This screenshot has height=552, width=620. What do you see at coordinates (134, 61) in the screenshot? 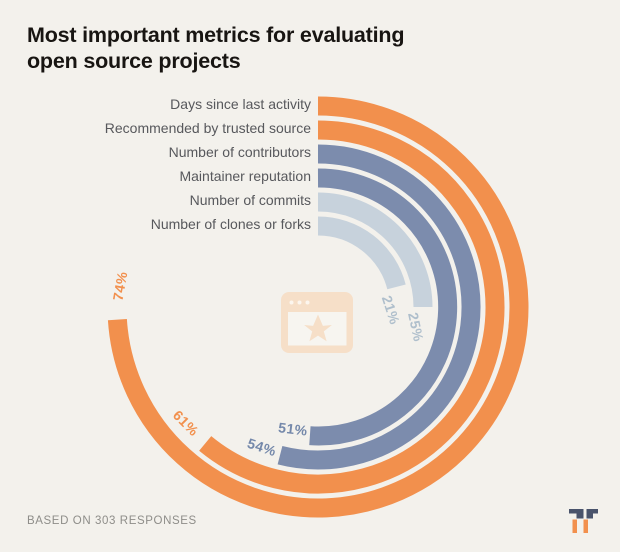
I see `chart-title-line2: open source projects` at bounding box center [134, 61].